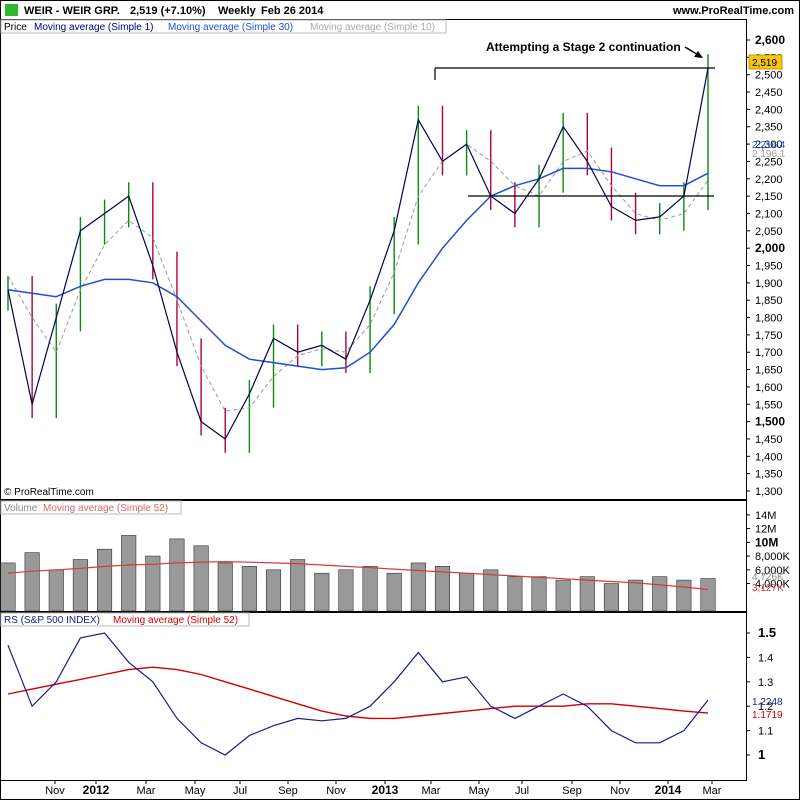  Describe the element at coordinates (94, 27) in the screenshot. I see `legend-ma1: Moving average (Simple 1)` at that location.